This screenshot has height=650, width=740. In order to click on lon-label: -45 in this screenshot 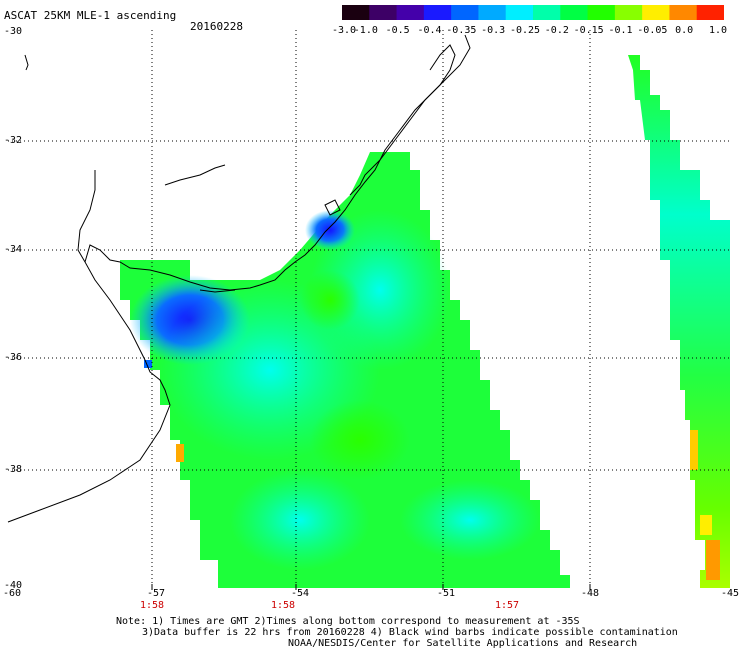, I will do `click(730, 593)`.